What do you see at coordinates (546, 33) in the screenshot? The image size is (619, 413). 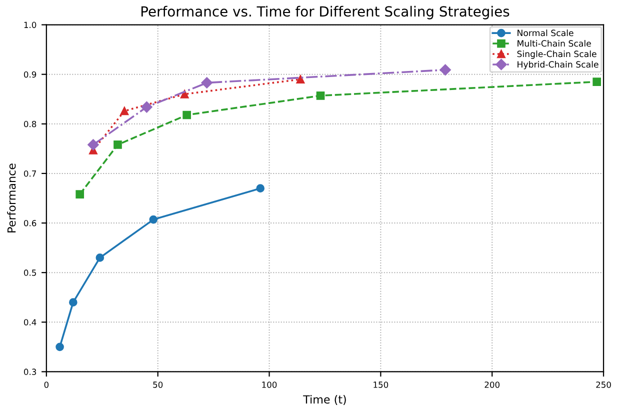 I see `legend-label: Normal Scale` at bounding box center [546, 33].